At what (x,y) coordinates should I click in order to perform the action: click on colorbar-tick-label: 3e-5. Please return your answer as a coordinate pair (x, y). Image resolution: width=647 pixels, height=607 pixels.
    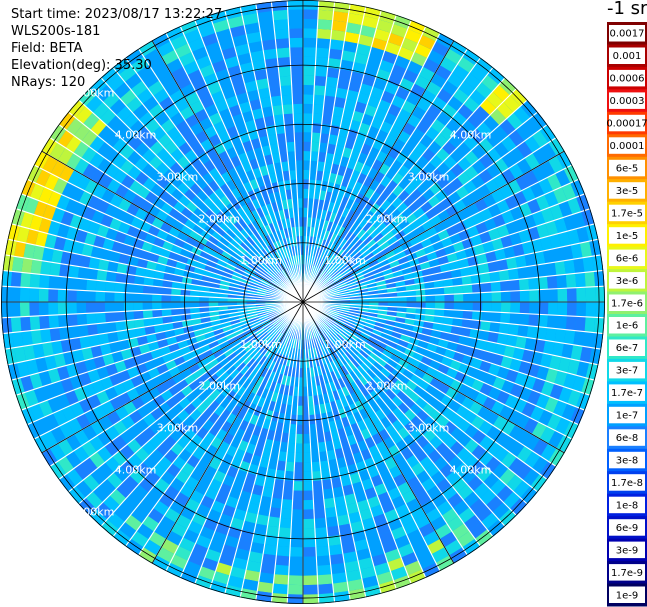
    Looking at the image, I should click on (627, 191).